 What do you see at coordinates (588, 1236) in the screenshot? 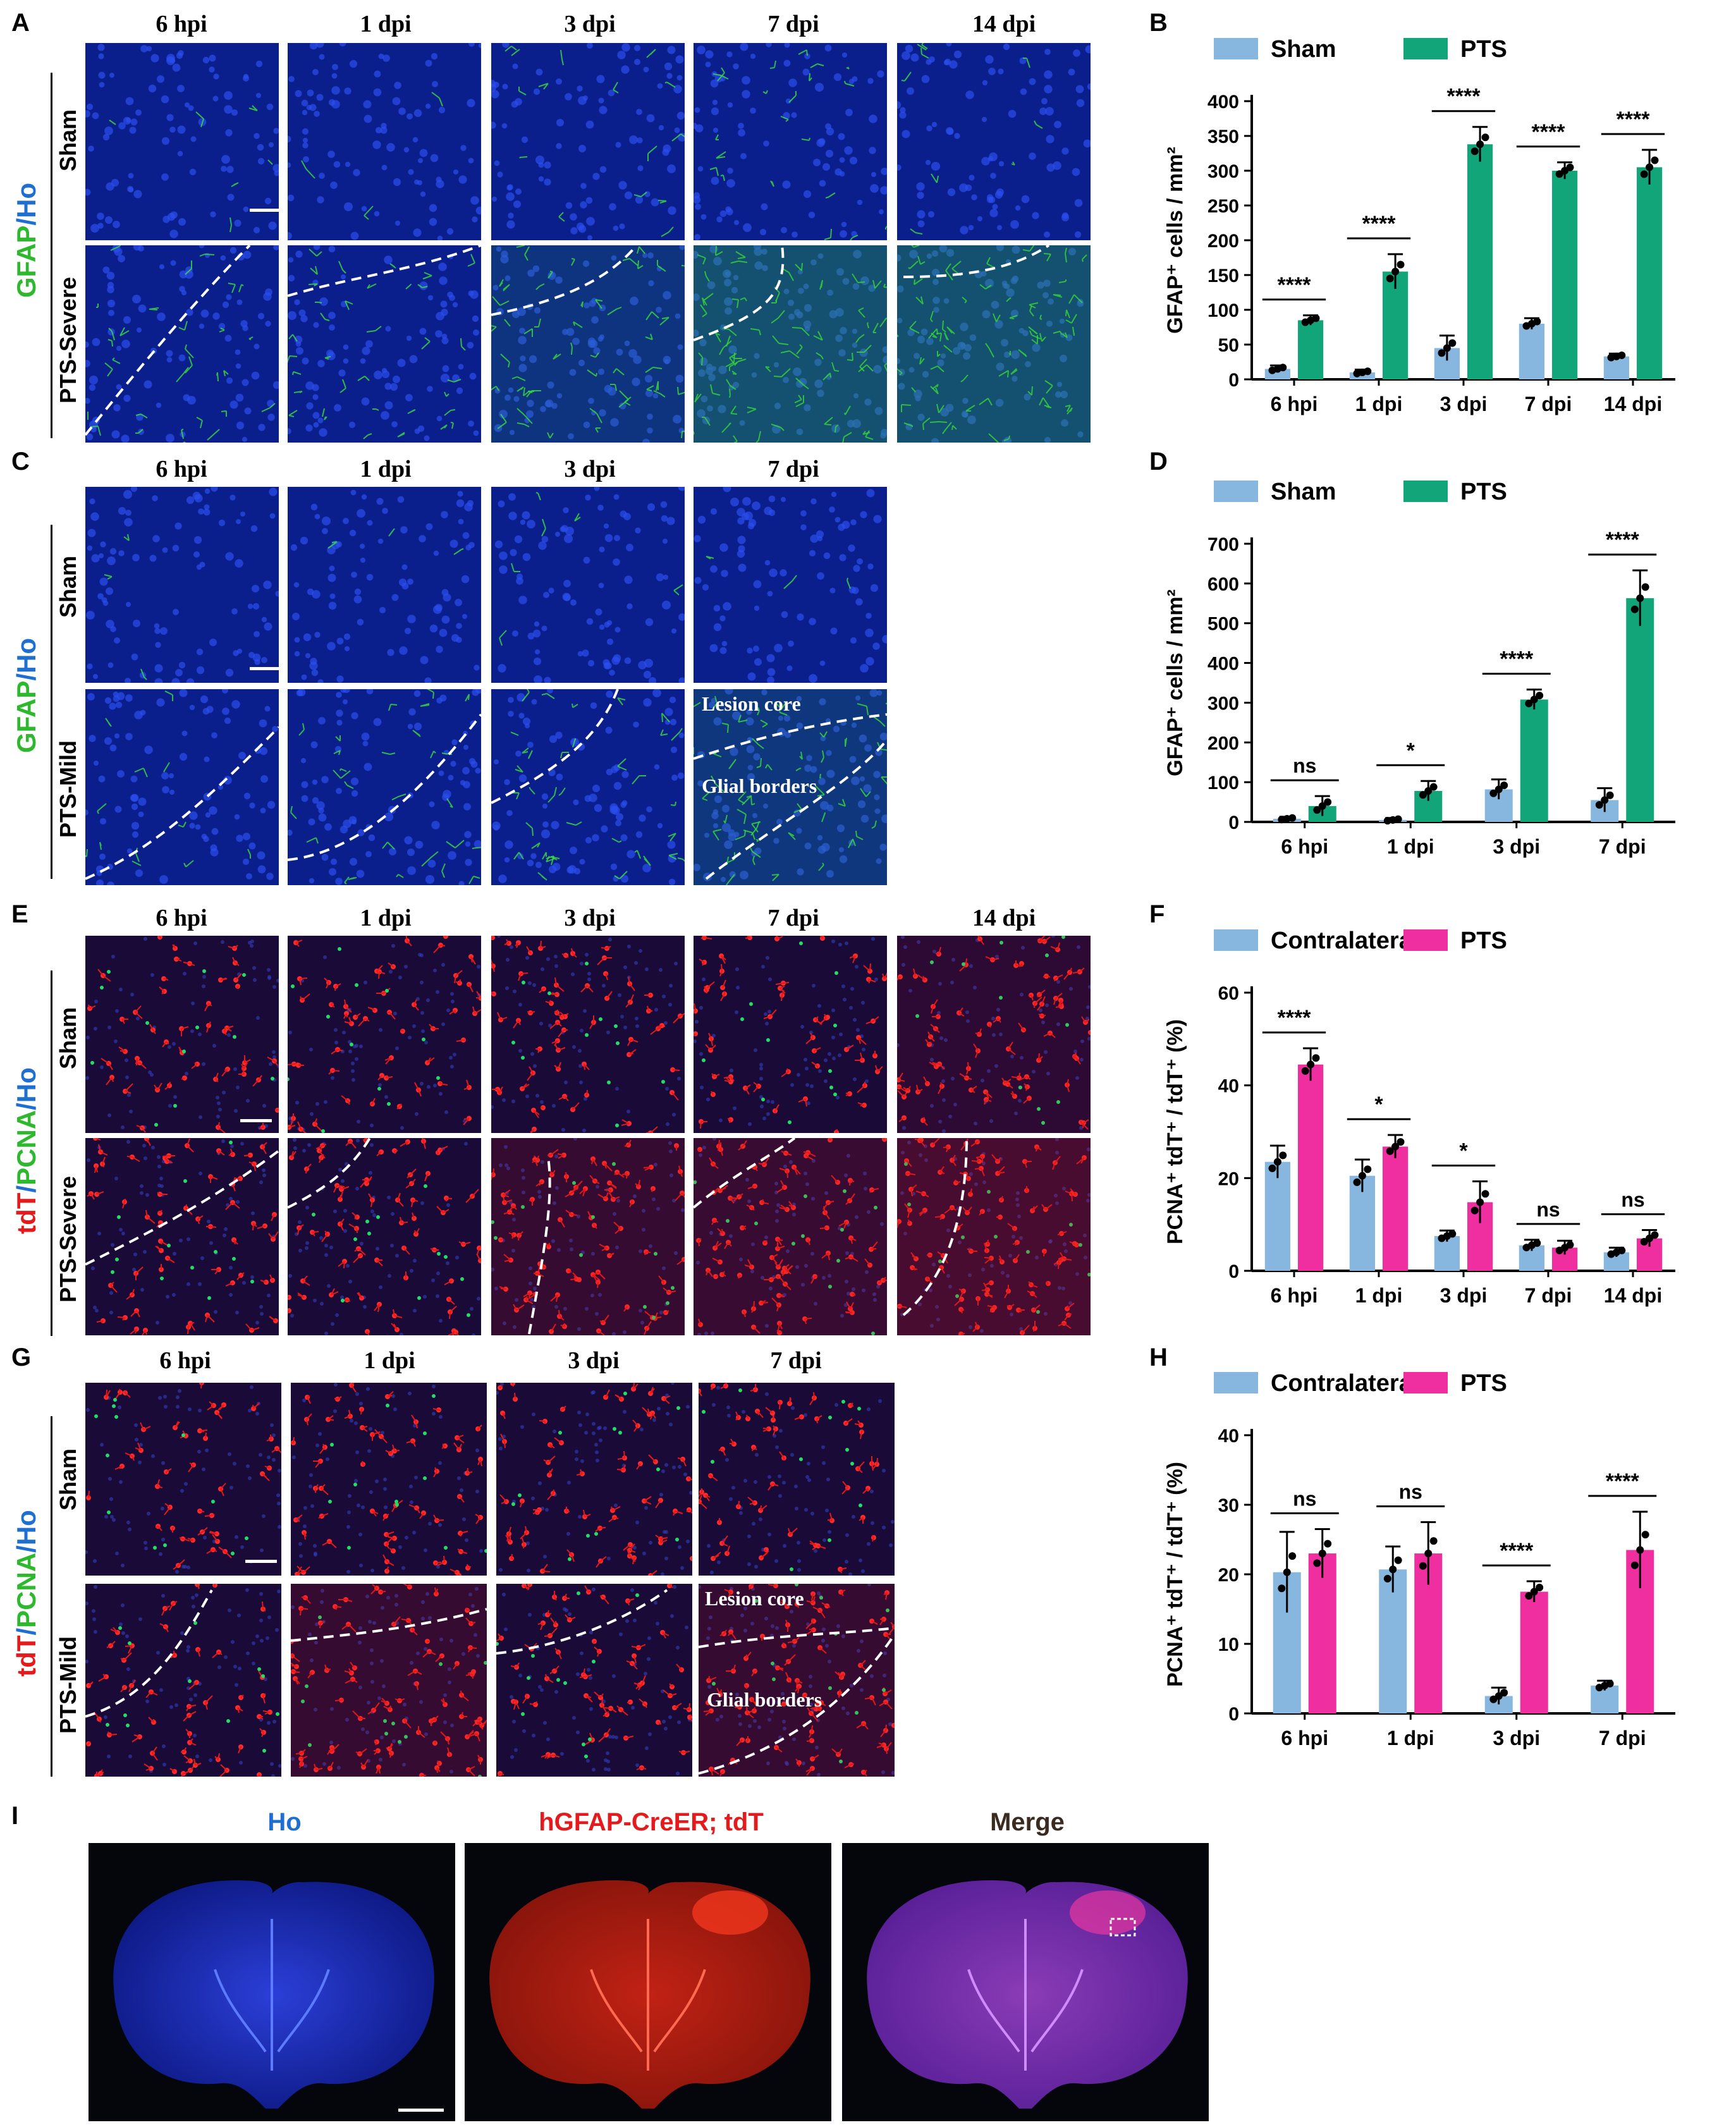
I see `micrograph-e-severe` at bounding box center [588, 1236].